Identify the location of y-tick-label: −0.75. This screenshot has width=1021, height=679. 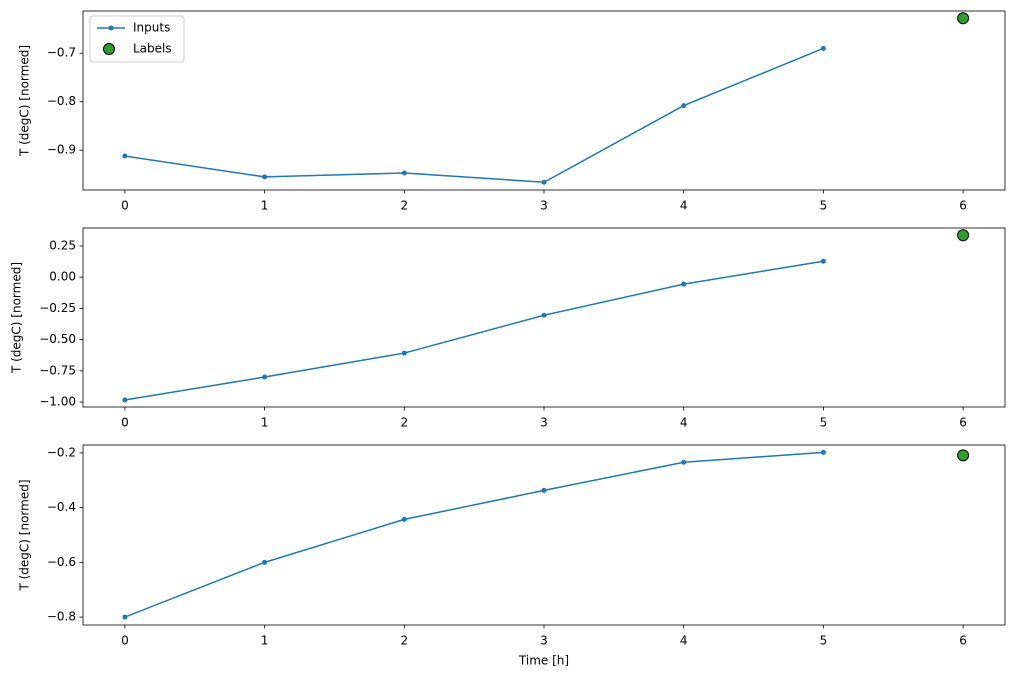
(57, 370).